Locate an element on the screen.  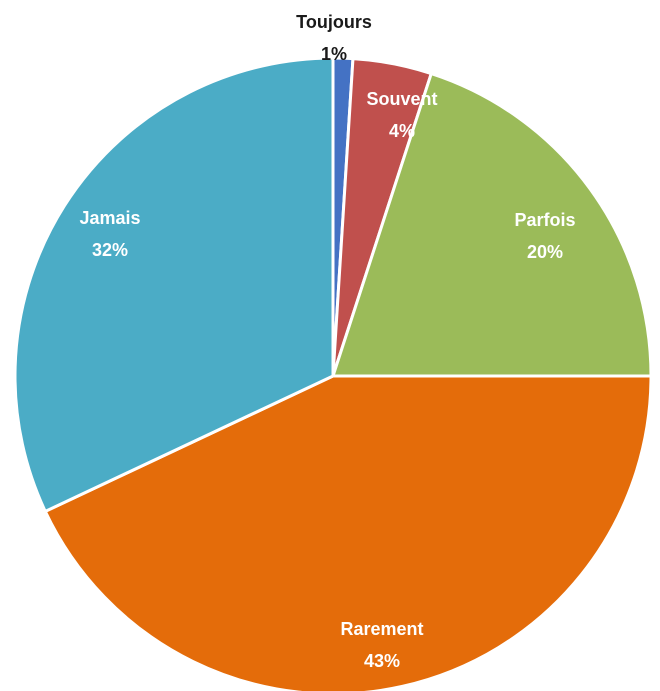
slice-percent-jamais: 32% is located at coordinates (110, 250).